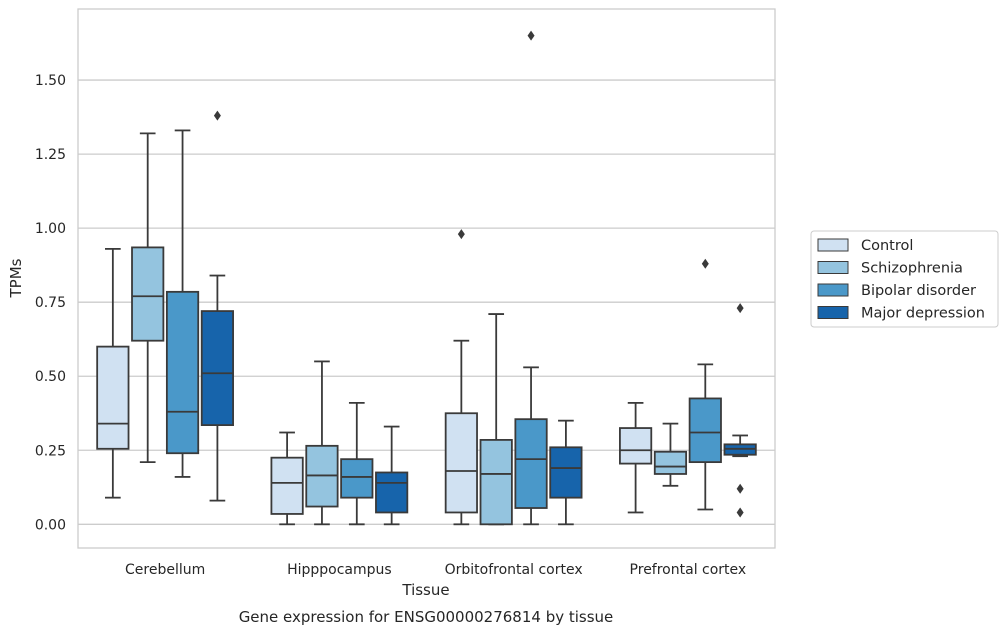 The image size is (1007, 634). I want to click on y-axis-label: TPMs, so click(16, 278).